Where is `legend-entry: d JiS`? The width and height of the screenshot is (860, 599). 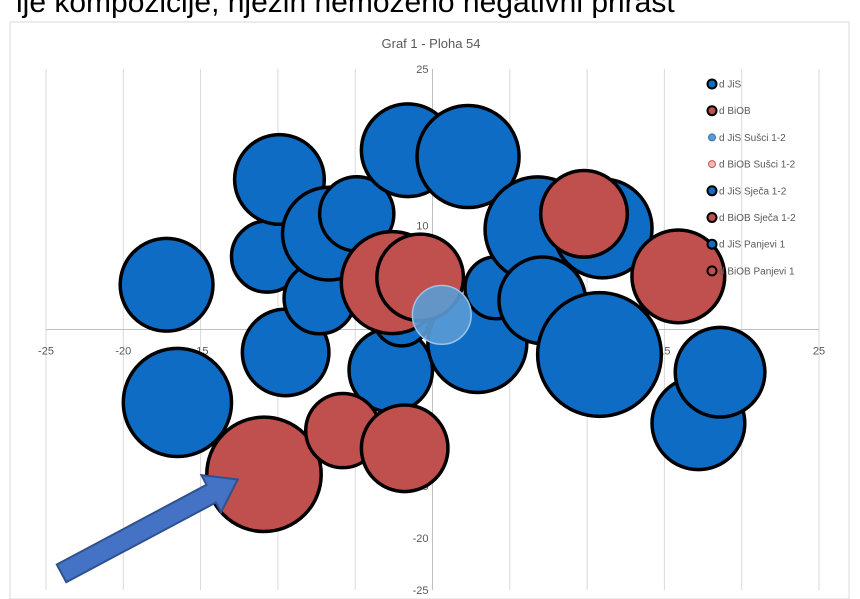
legend-entry: d JiS is located at coordinates (724, 84).